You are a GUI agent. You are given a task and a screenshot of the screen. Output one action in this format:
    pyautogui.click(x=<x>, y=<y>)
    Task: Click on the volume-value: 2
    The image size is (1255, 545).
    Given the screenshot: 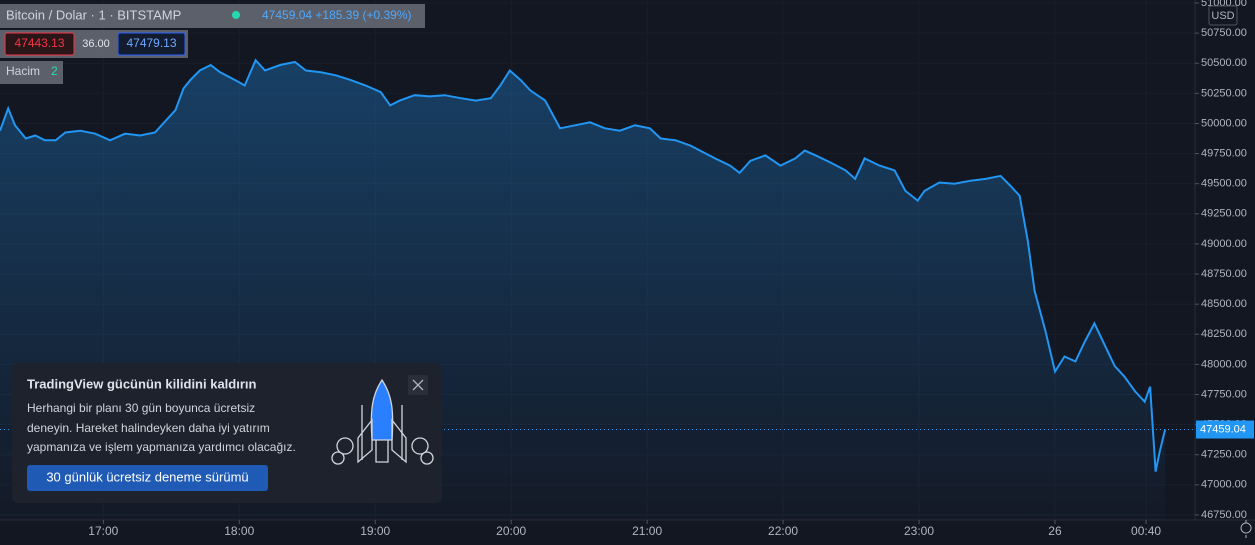 What is the action you would take?
    pyautogui.click(x=54, y=71)
    